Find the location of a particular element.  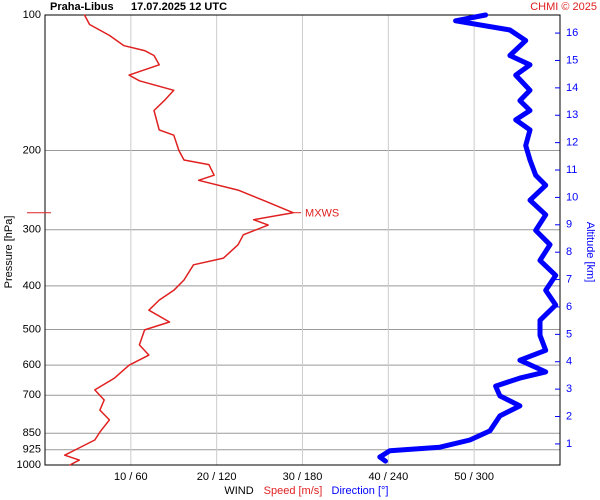

y2-tick-label: 11 is located at coordinates (571, 170).